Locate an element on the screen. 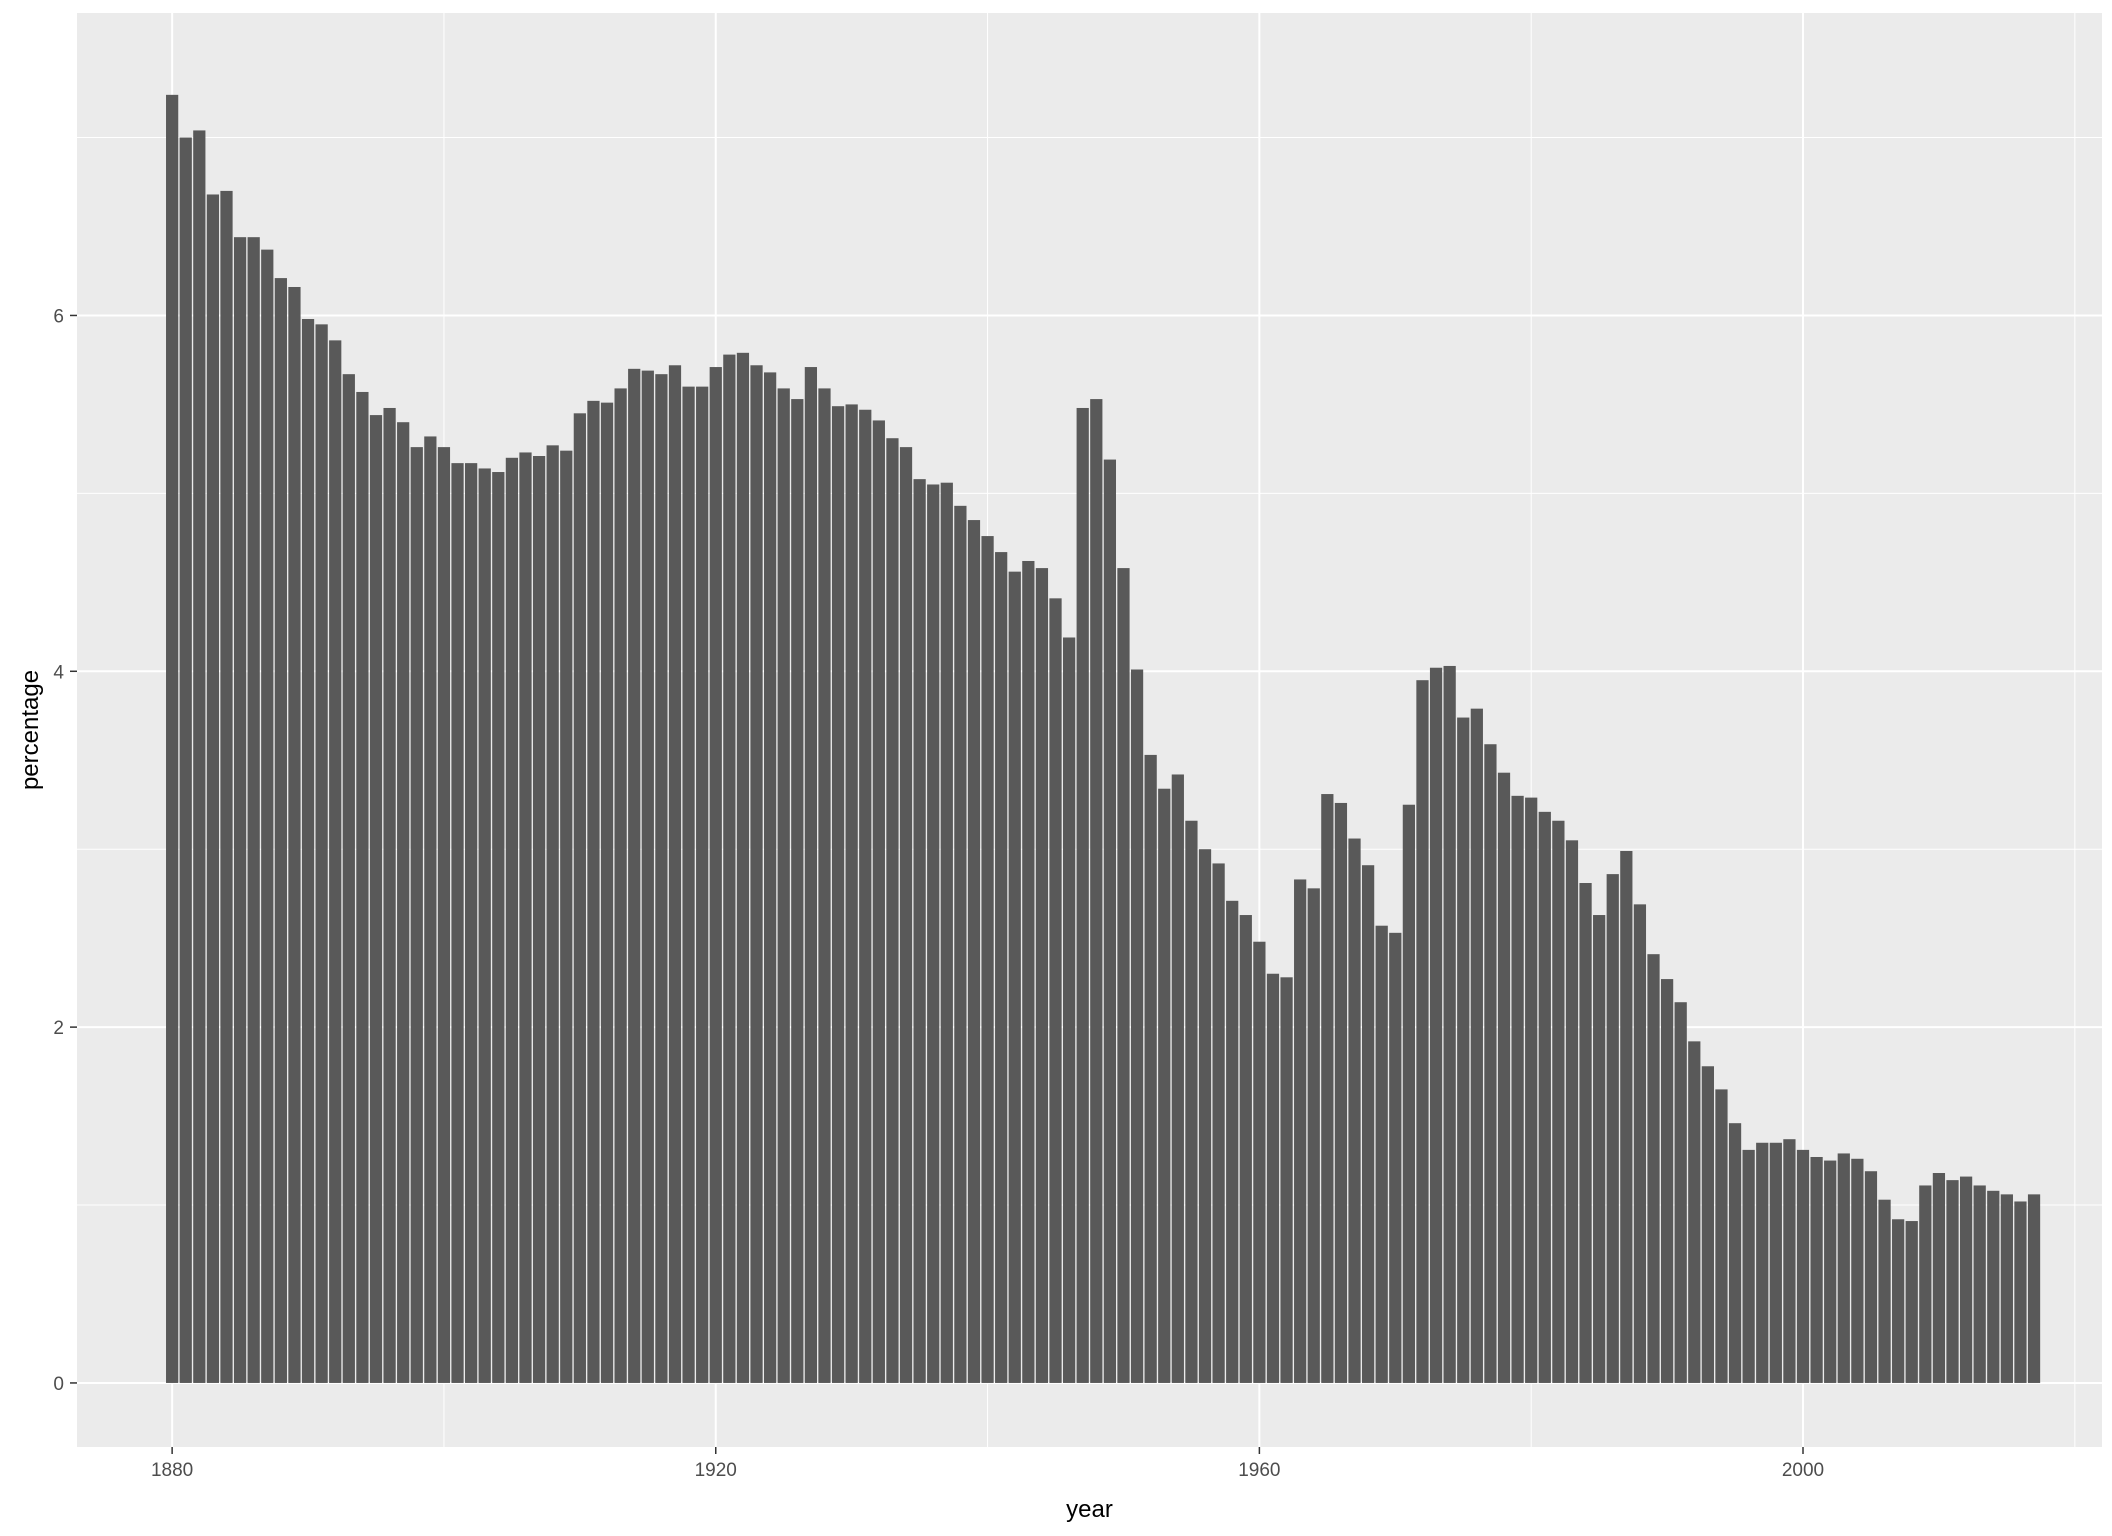 This screenshot has width=2112, height=1536. y-tick-label: 0 is located at coordinates (58, 1384).